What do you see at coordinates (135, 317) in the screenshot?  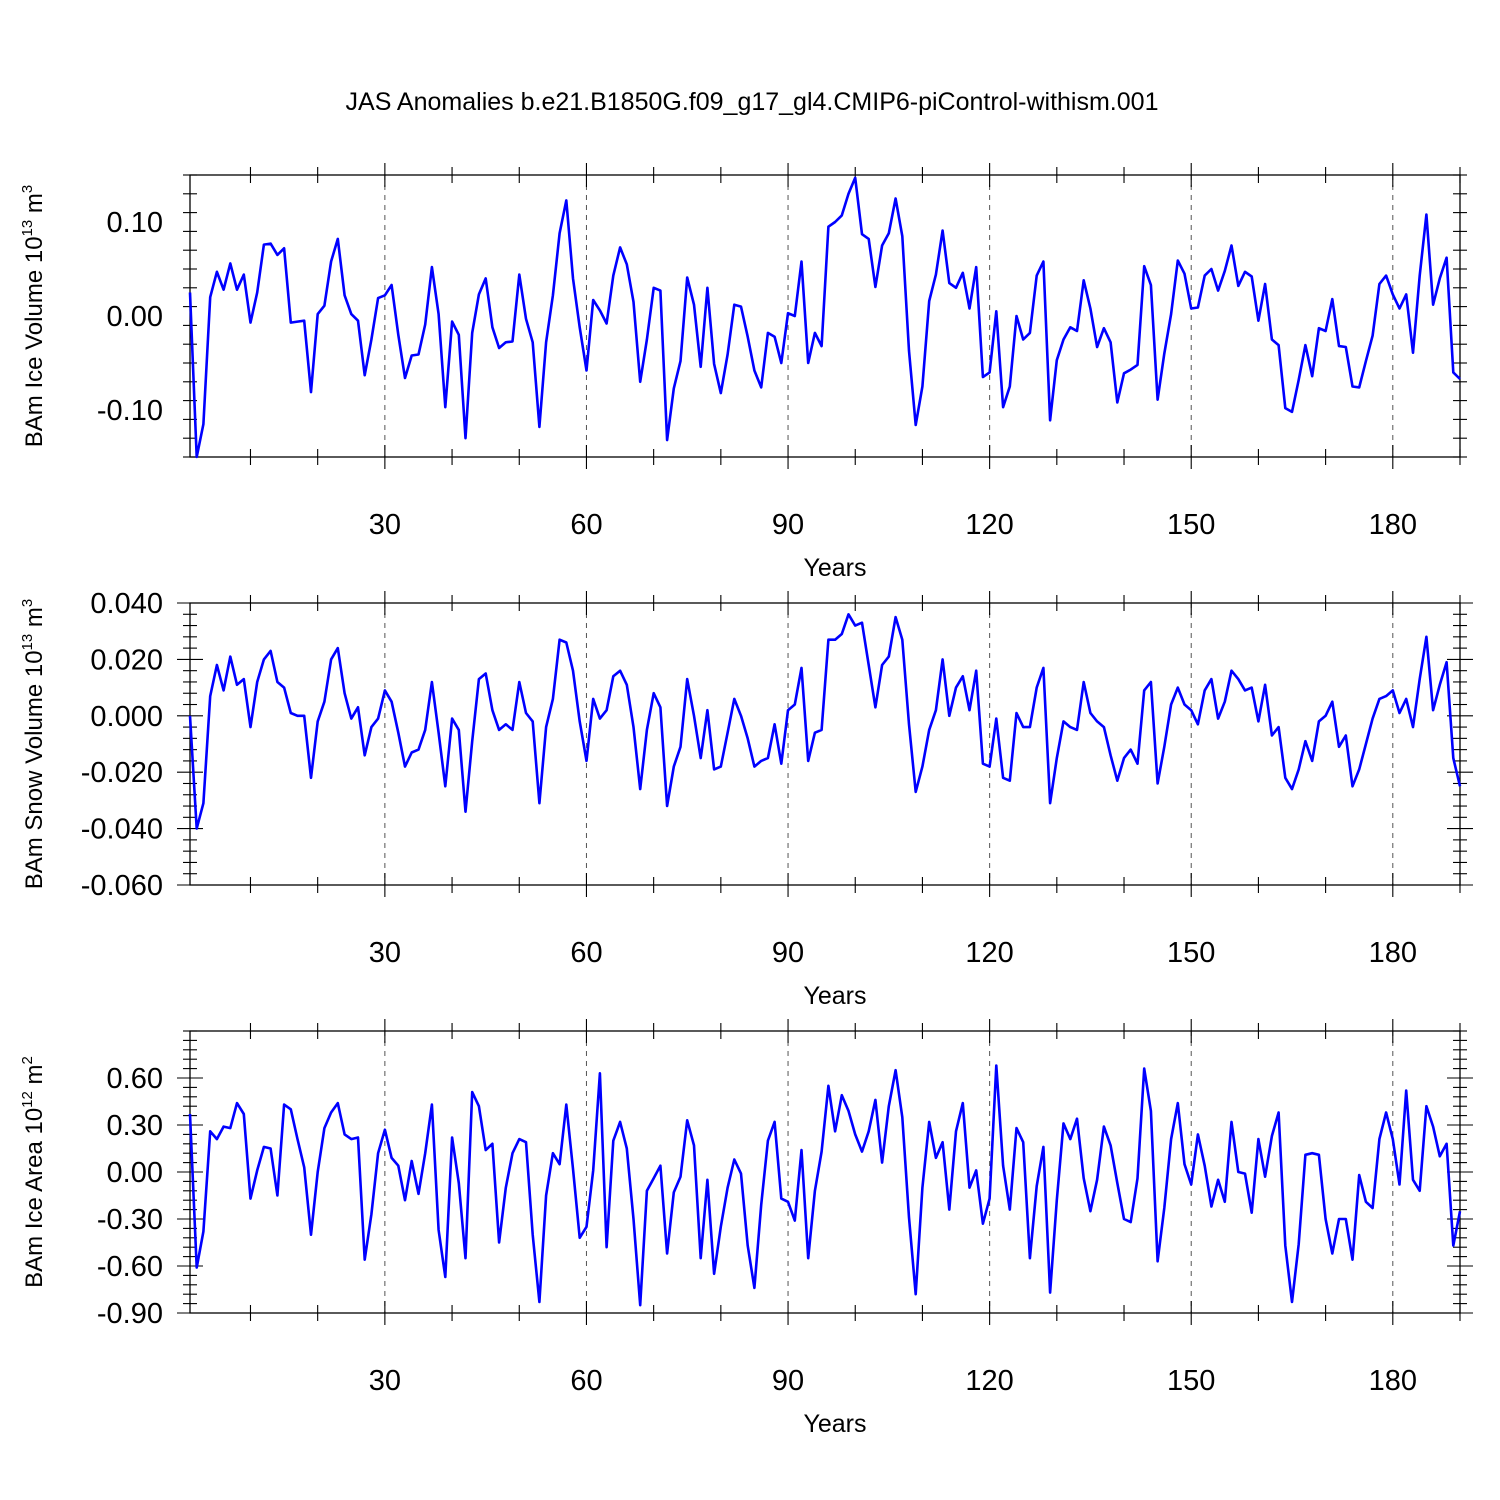 I see `ice-volume-ytick-label: 0.00` at bounding box center [135, 317].